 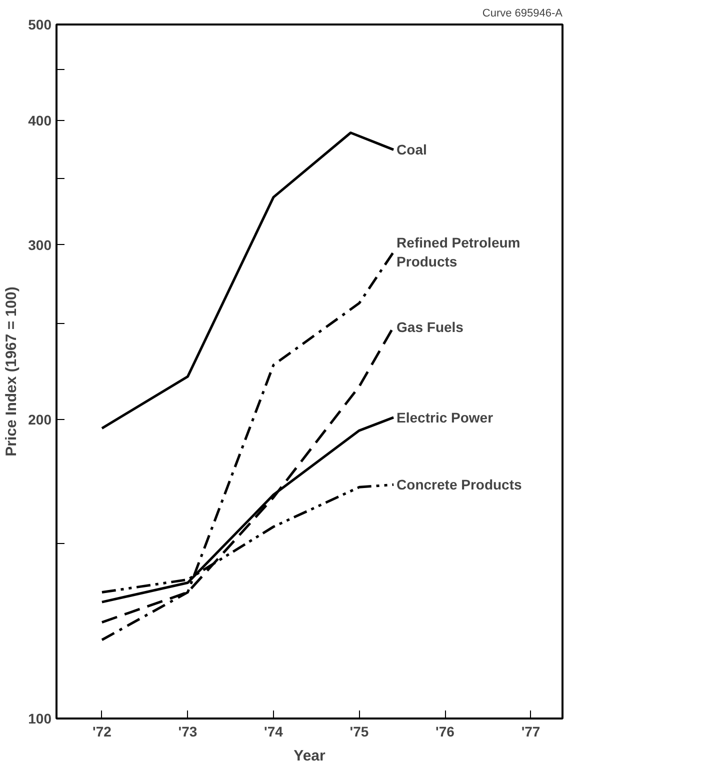 What do you see at coordinates (359, 732) in the screenshot?
I see `x-tick-label: '75` at bounding box center [359, 732].